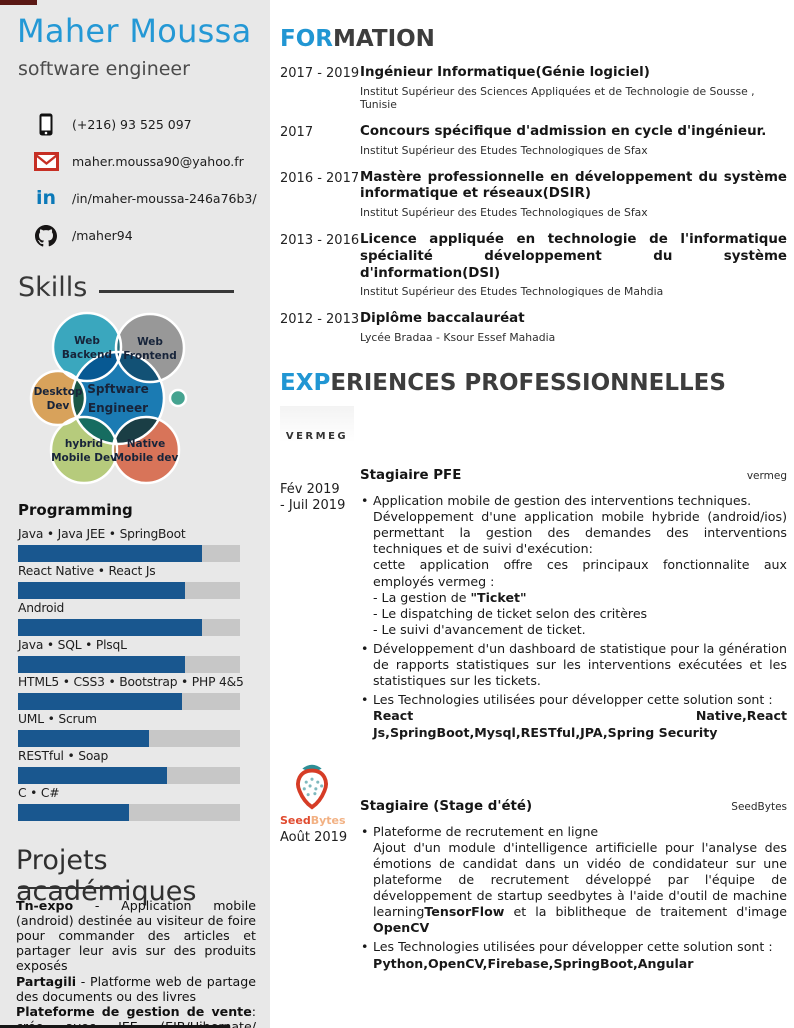 The image size is (794, 1028). I want to click on contact-phone: (+216) 93 525 097, so click(148, 124).